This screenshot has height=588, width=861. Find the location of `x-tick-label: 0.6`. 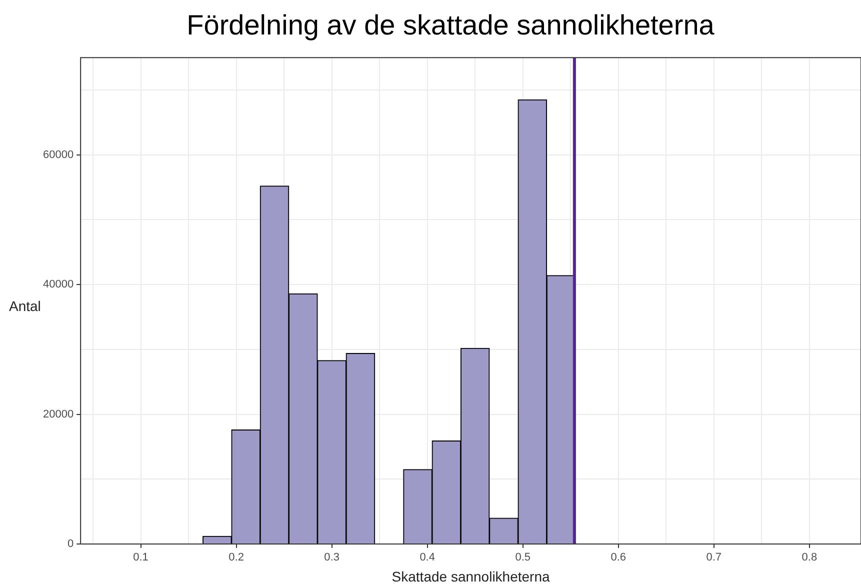

x-tick-label: 0.6 is located at coordinates (618, 558).